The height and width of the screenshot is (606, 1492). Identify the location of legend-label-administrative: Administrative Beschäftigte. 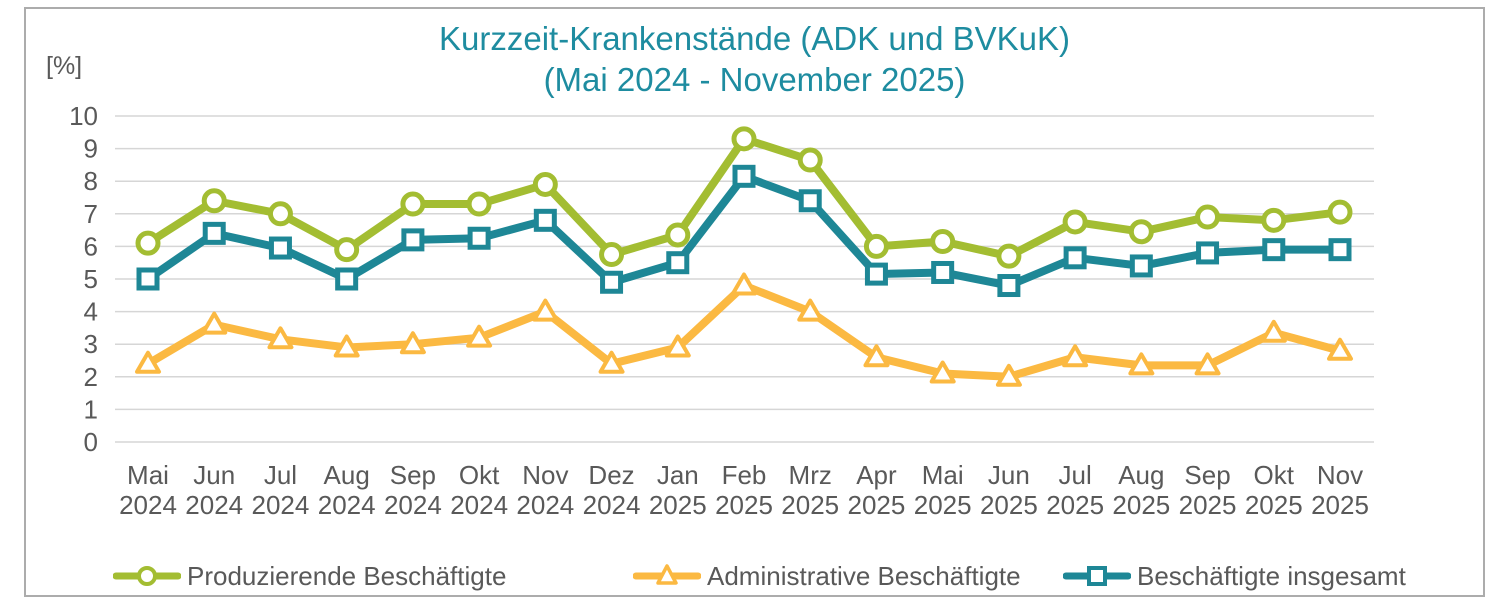
(864, 575).